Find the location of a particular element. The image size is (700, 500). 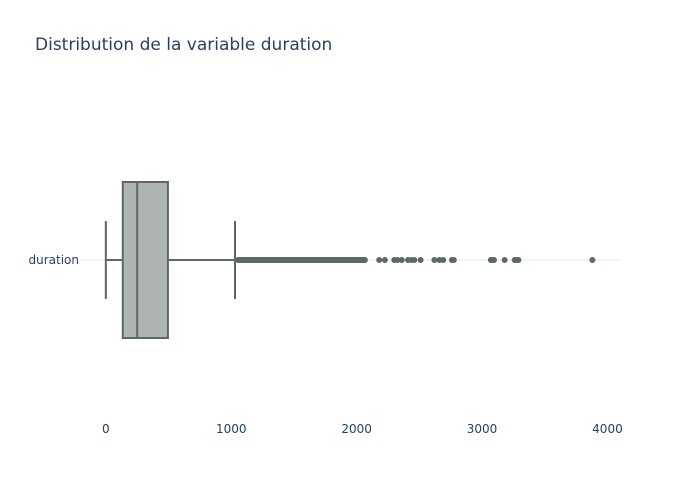

interquartile-box is located at coordinates (145, 260).